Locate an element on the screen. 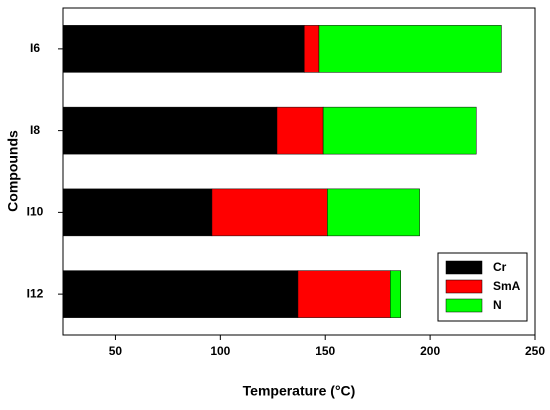 The width and height of the screenshot is (550, 410). x-tick-label: 200 is located at coordinates (430, 351).